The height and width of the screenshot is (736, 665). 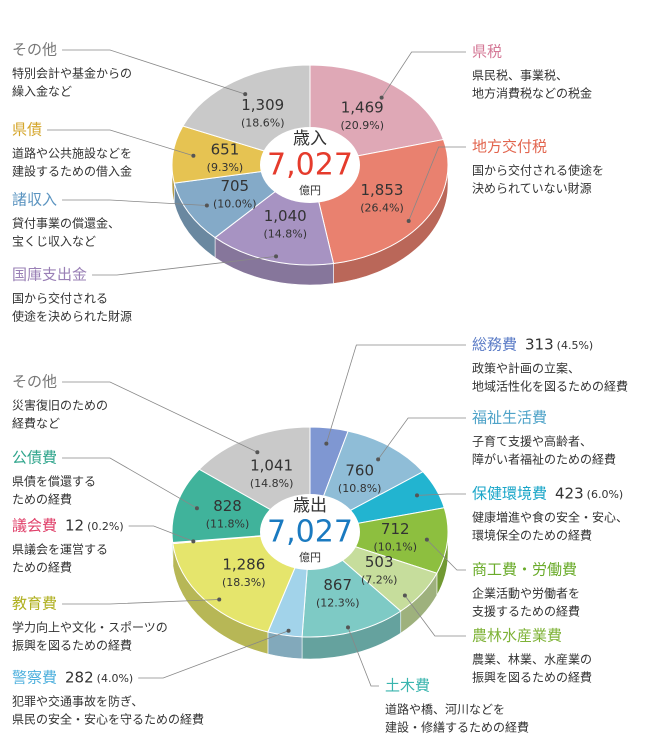 I want to click on category-name: 国庫支出金, so click(x=49, y=275).